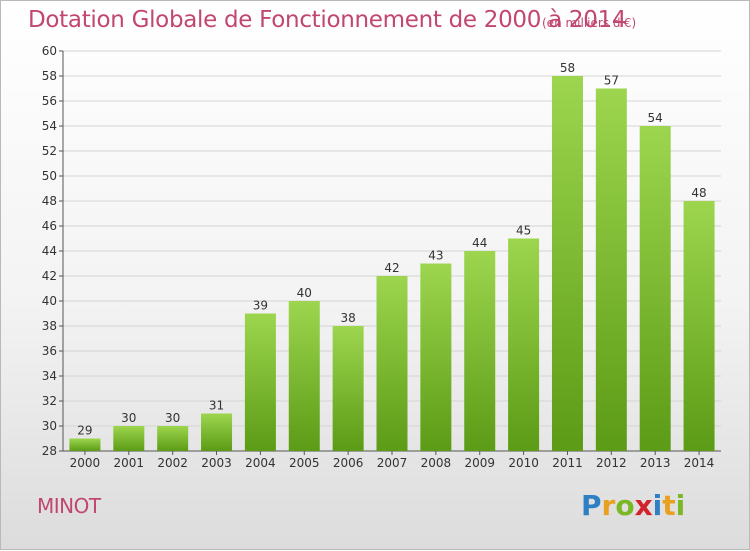 The height and width of the screenshot is (551, 750). Describe the element at coordinates (591, 505) in the screenshot. I see `logo-letter: P` at that location.